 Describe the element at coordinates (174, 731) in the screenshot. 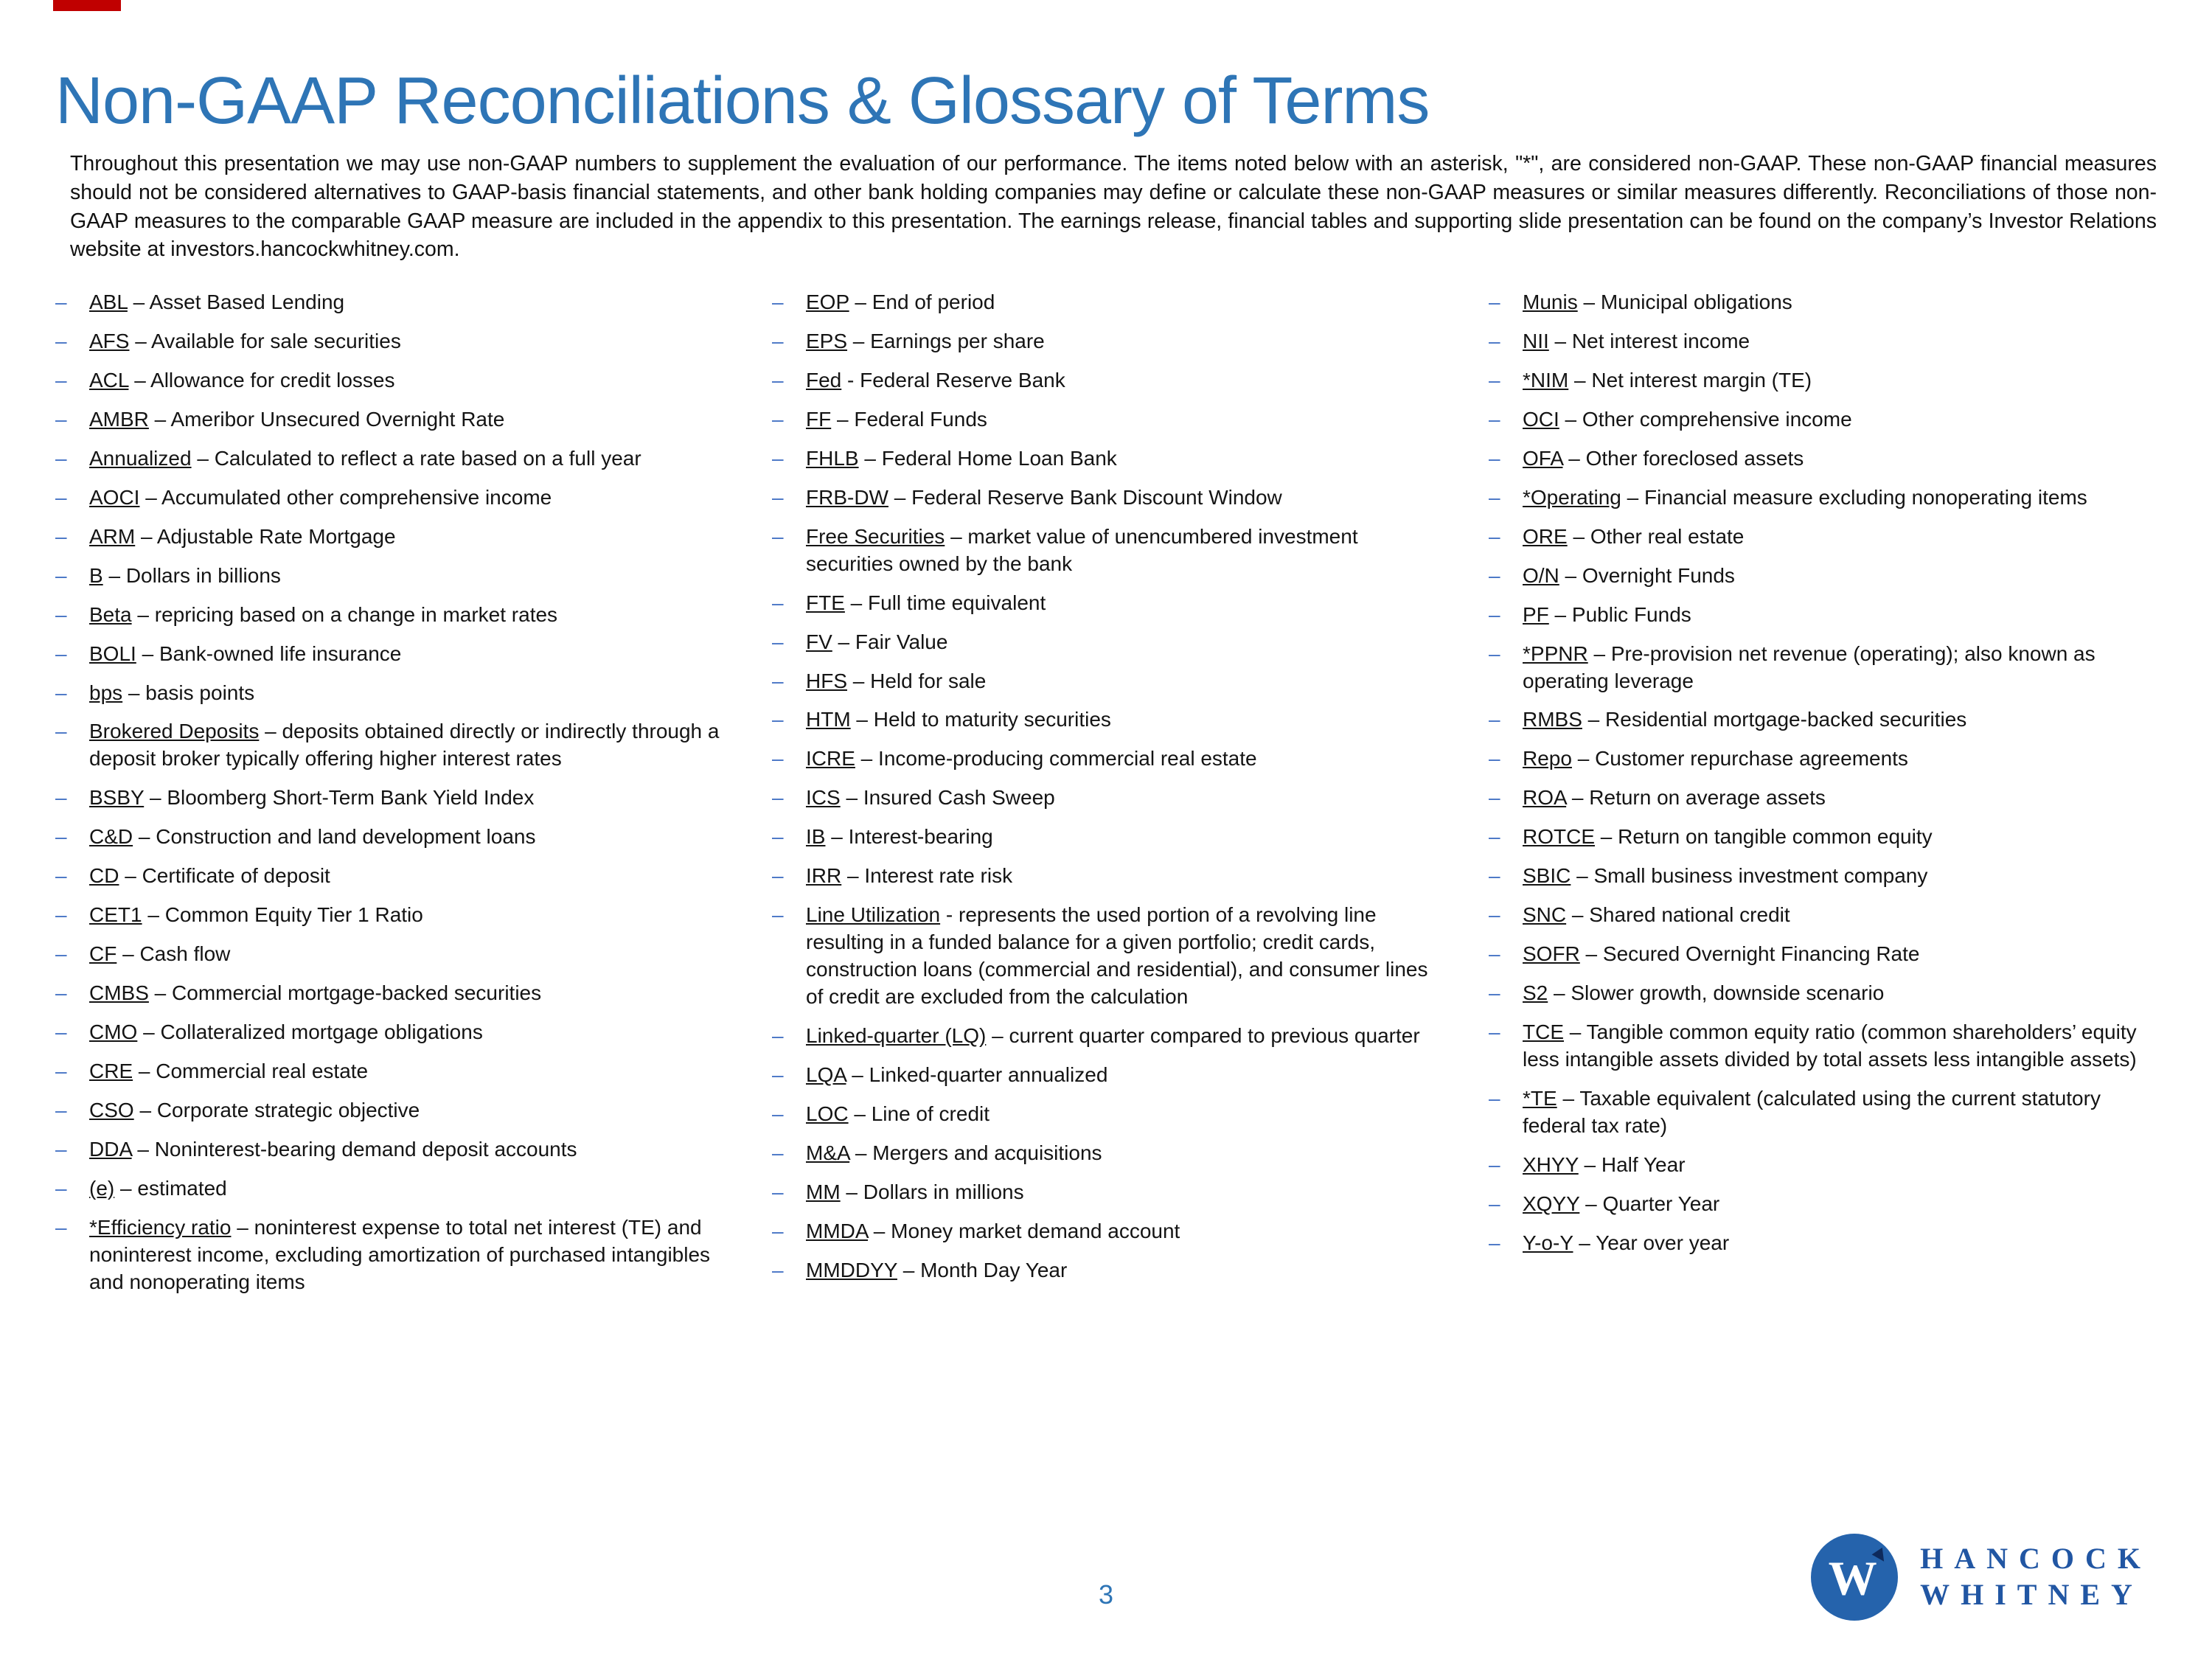

I see `glossary-term: Brokered Deposits` at that location.